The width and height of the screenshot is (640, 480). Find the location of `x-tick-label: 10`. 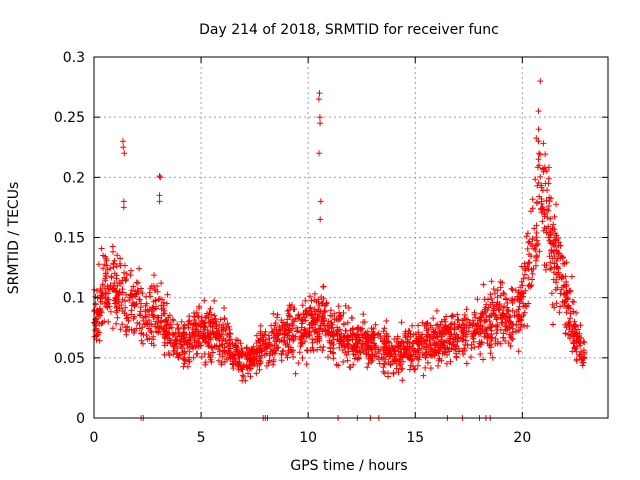

x-tick-label: 10 is located at coordinates (308, 438).